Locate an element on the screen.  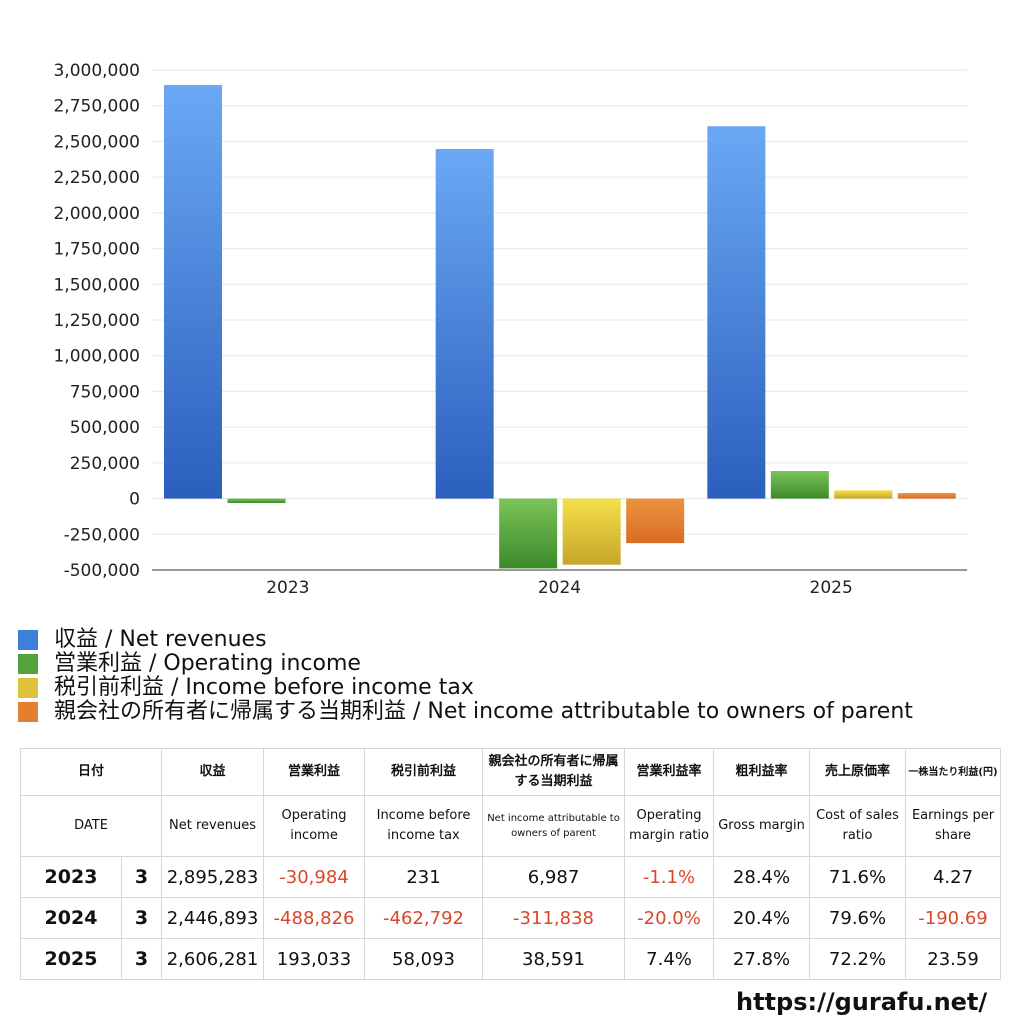
cell-revenues: 2,606,281 is located at coordinates (213, 959).